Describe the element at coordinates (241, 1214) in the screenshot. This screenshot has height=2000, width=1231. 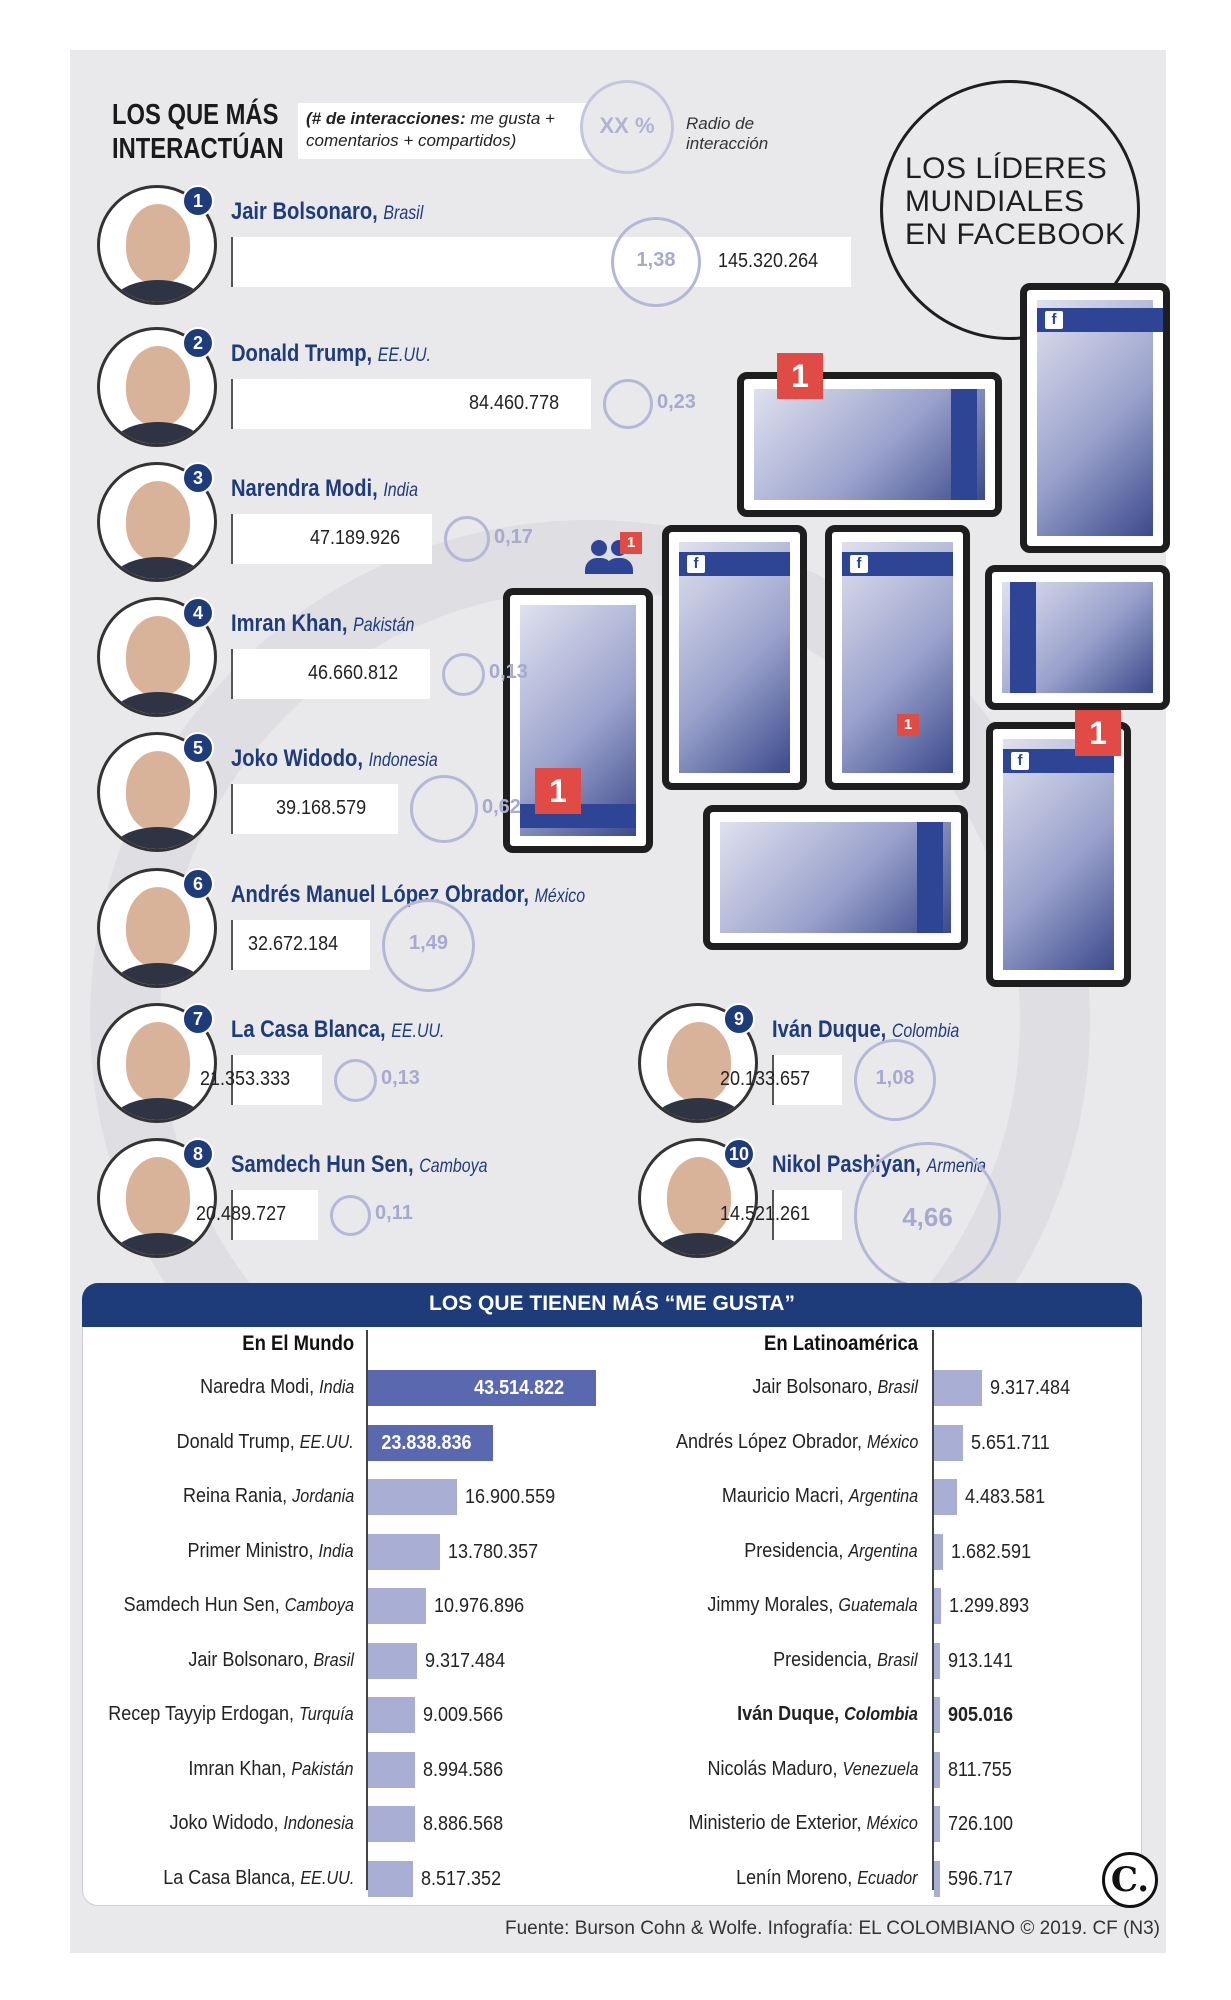
I see `interaction-value: 20.489.727` at that location.